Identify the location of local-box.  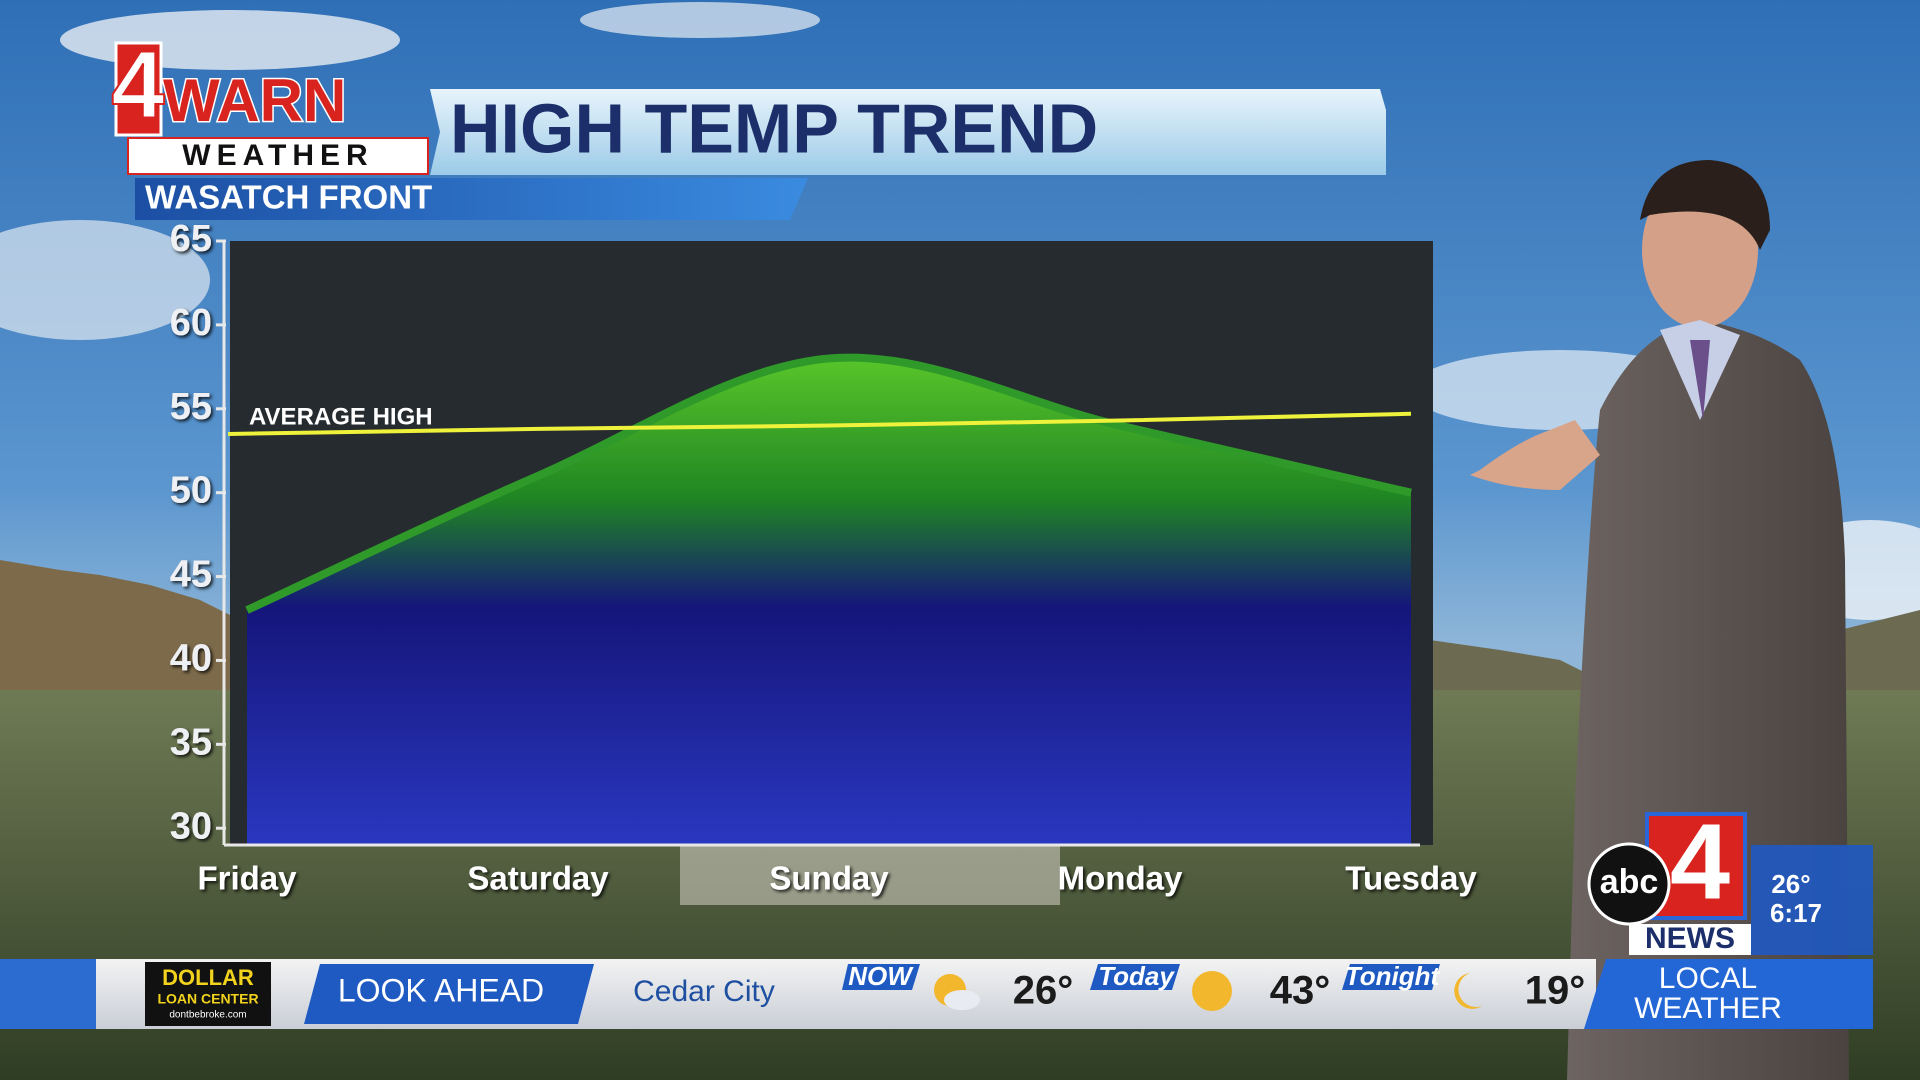
(1728, 994).